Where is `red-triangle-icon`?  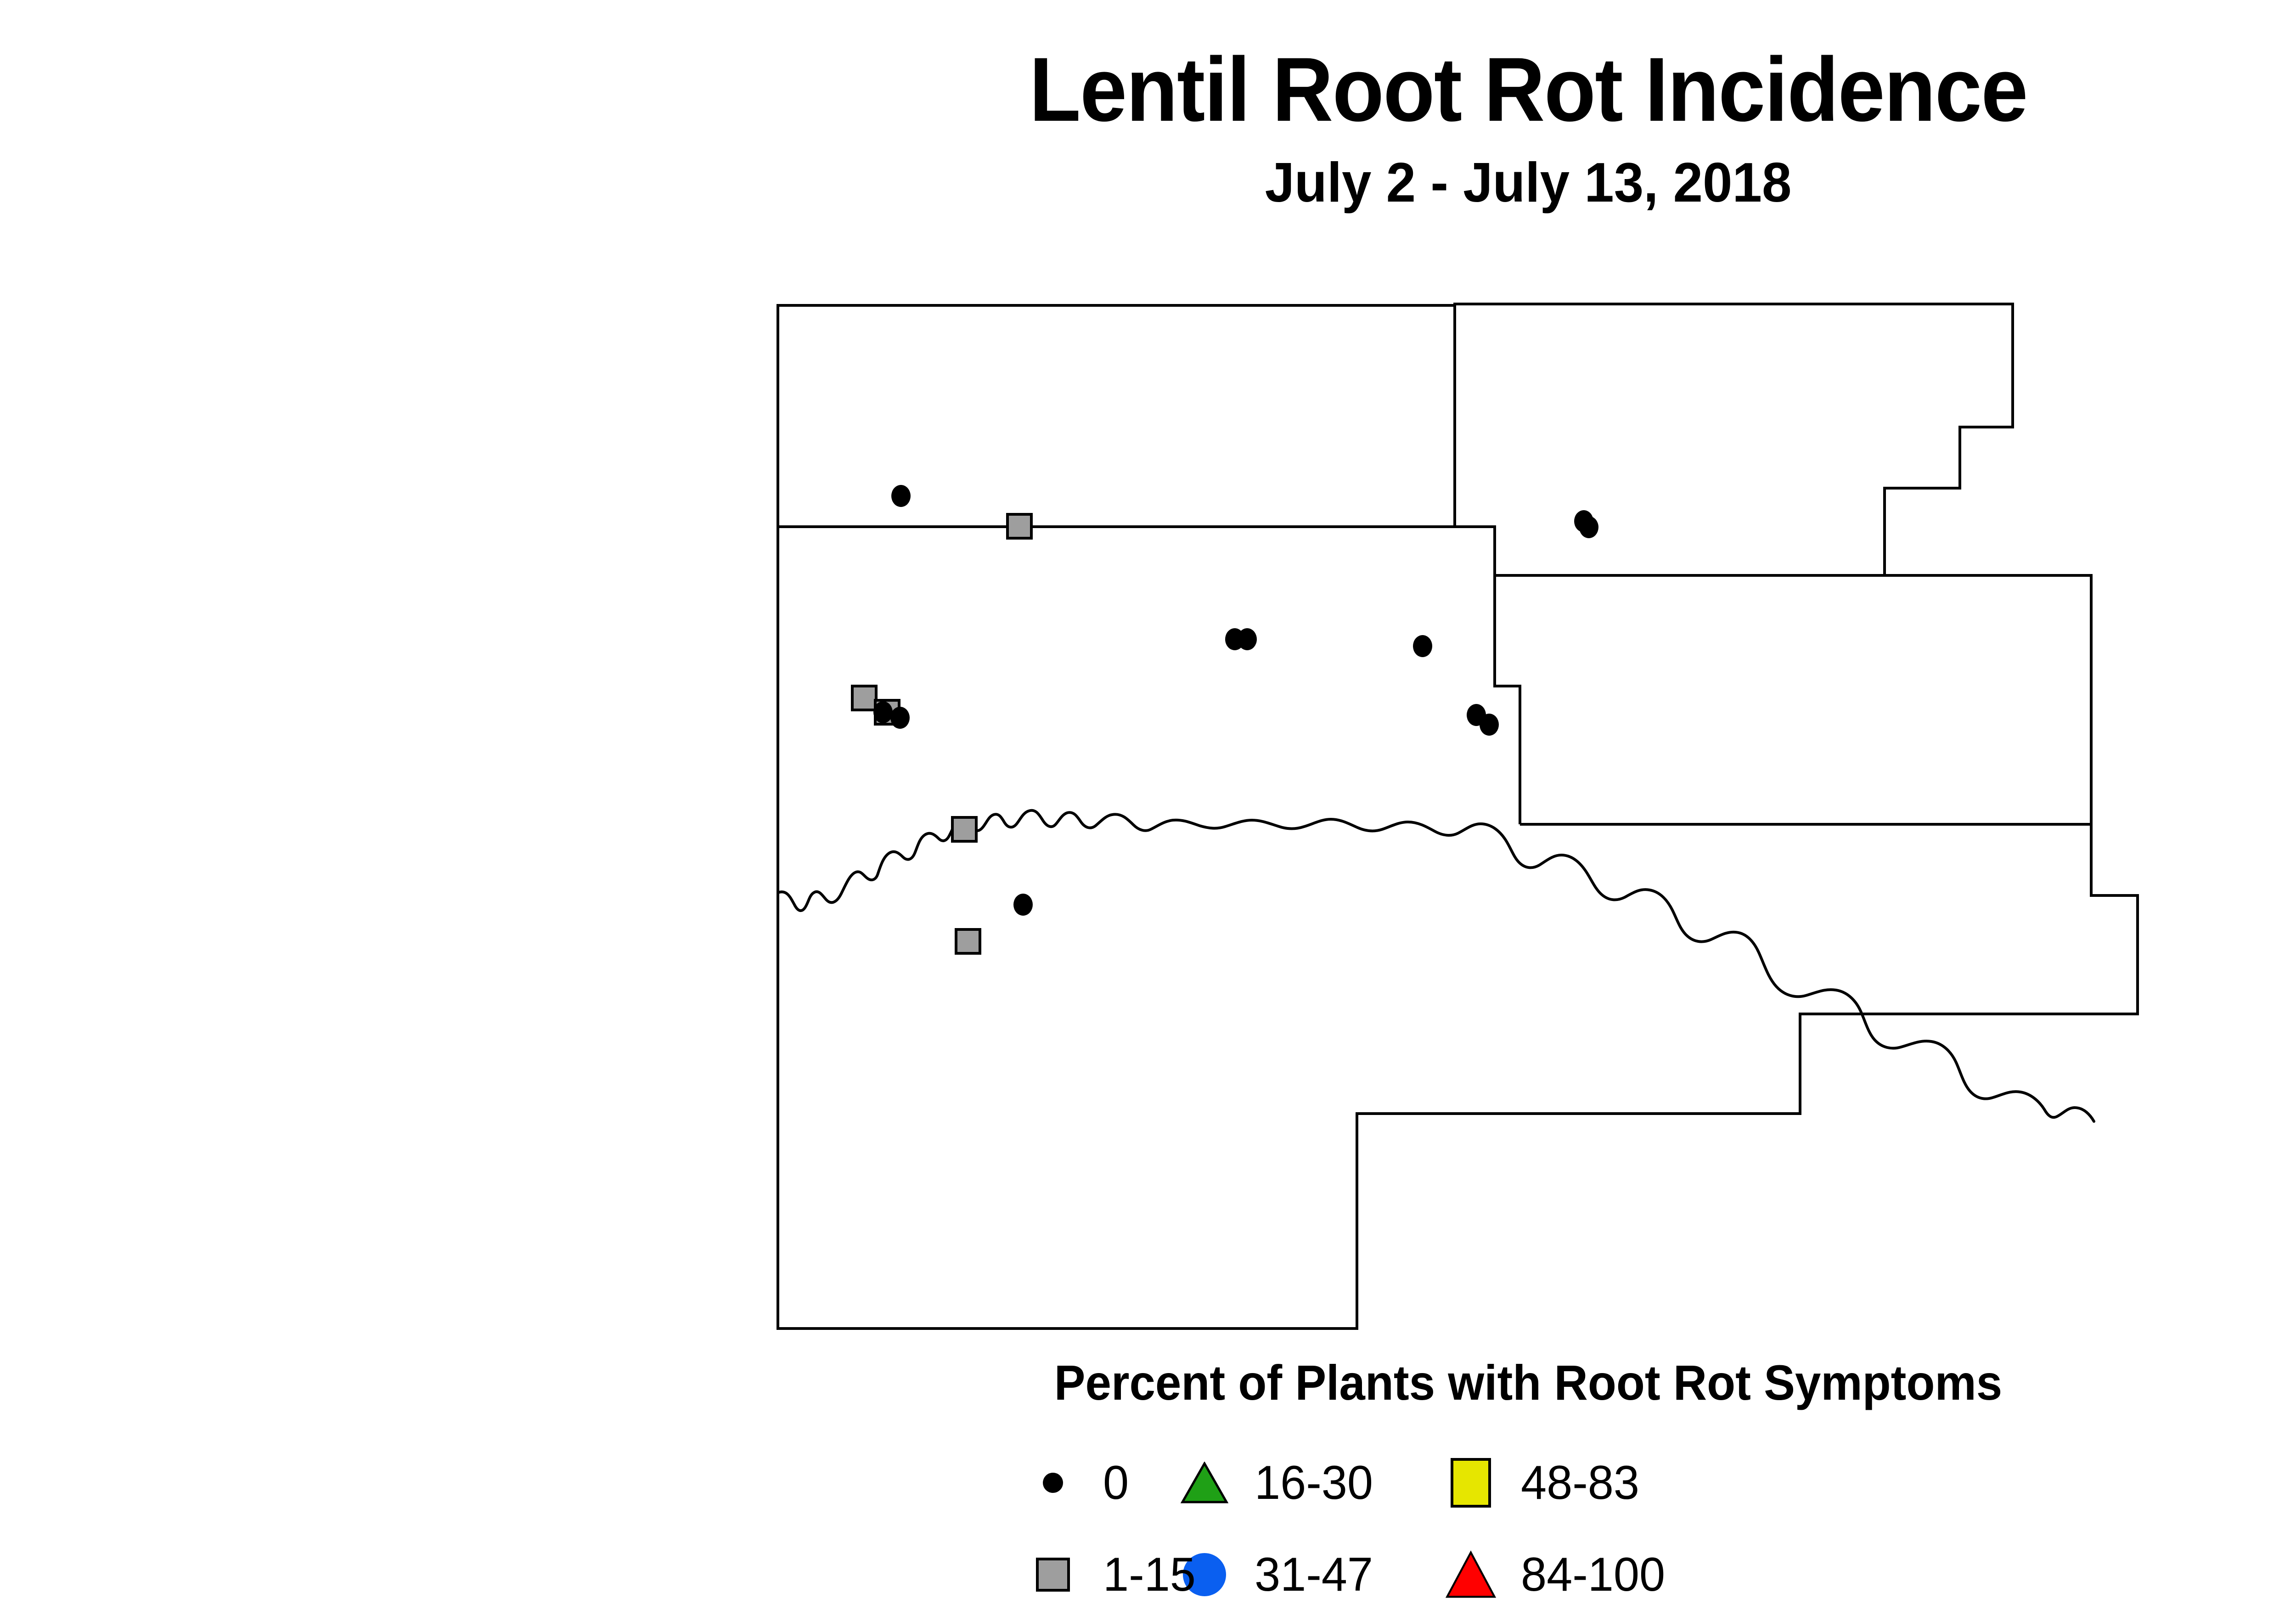 red-triangle-icon is located at coordinates (1471, 1574).